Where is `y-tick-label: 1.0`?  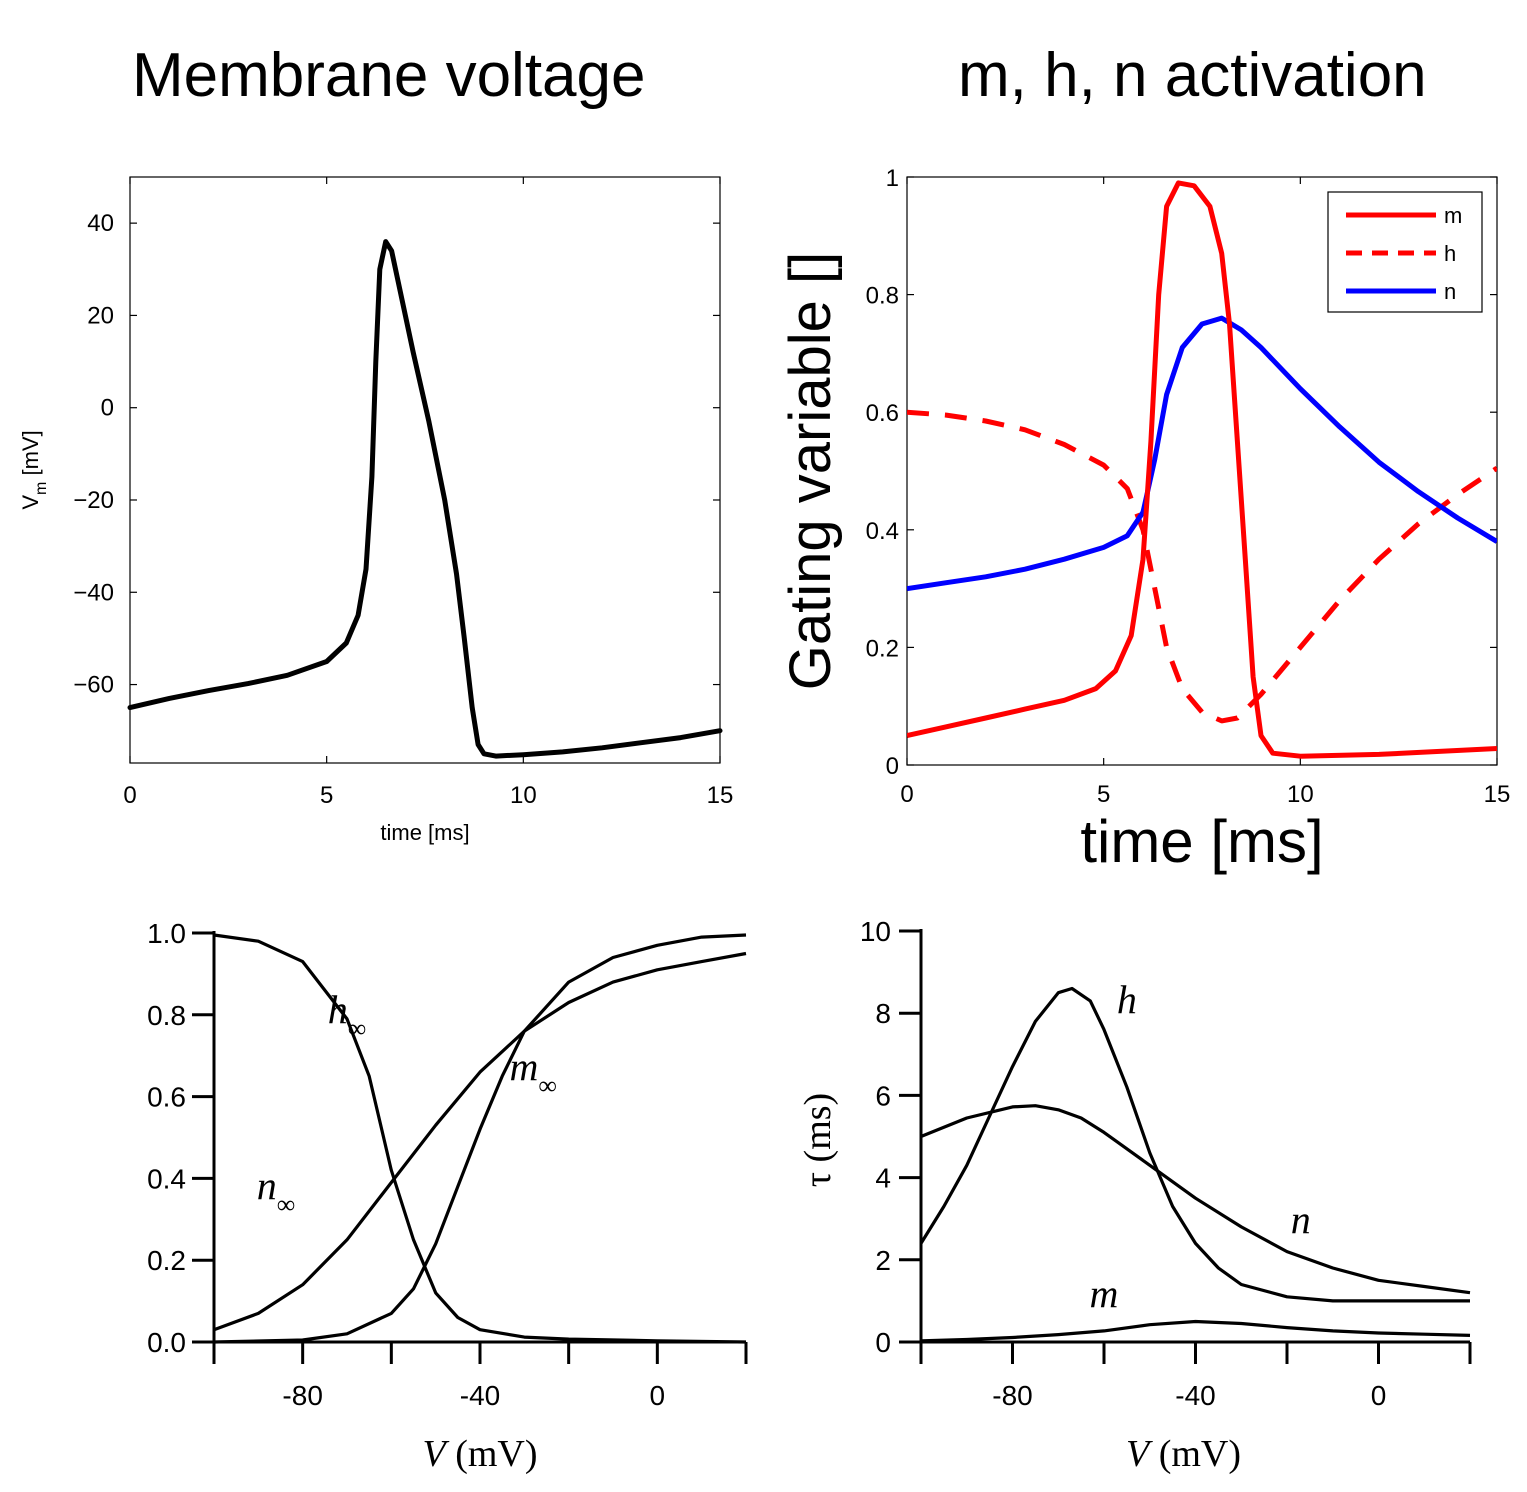 y-tick-label: 1.0 is located at coordinates (166, 933).